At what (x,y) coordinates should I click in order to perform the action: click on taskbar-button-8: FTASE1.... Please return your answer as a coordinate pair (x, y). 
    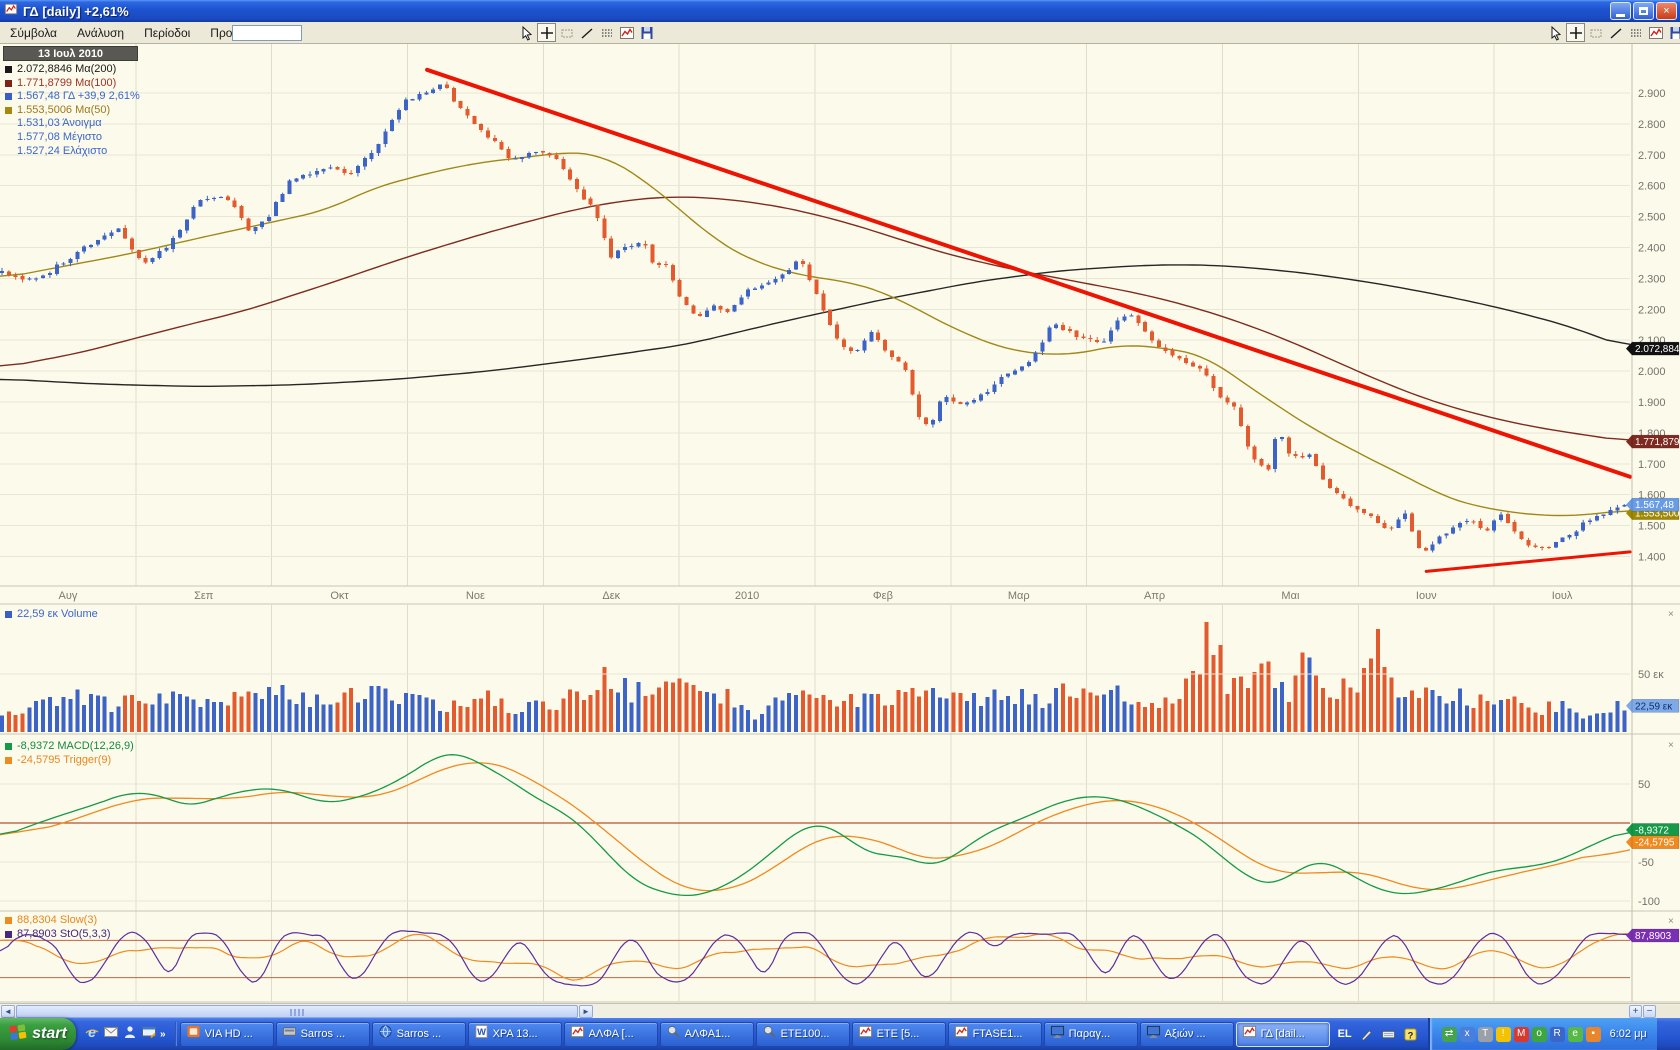
    Looking at the image, I should click on (994, 1034).